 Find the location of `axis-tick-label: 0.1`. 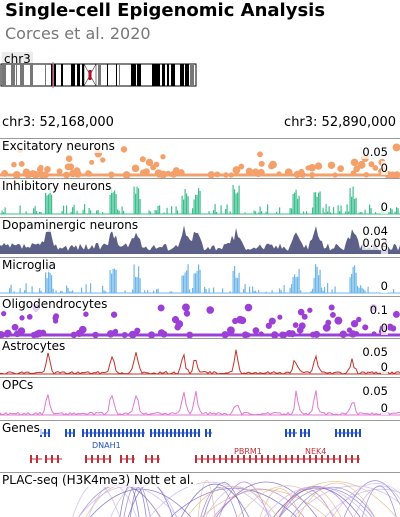

axis-tick-label: 0.1 is located at coordinates (378, 310).